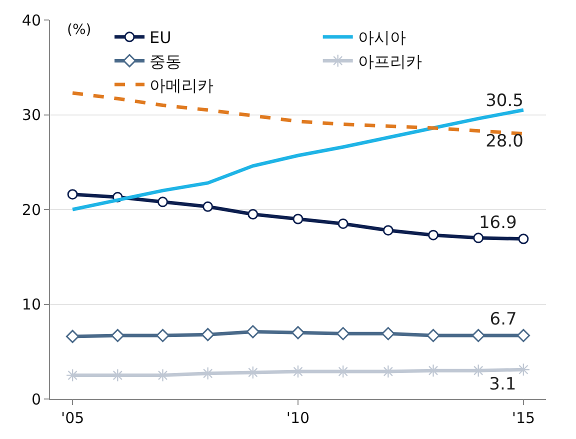 The image size is (576, 439). Describe the element at coordinates (298, 418) in the screenshot. I see `x-tick-label: '10` at that location.